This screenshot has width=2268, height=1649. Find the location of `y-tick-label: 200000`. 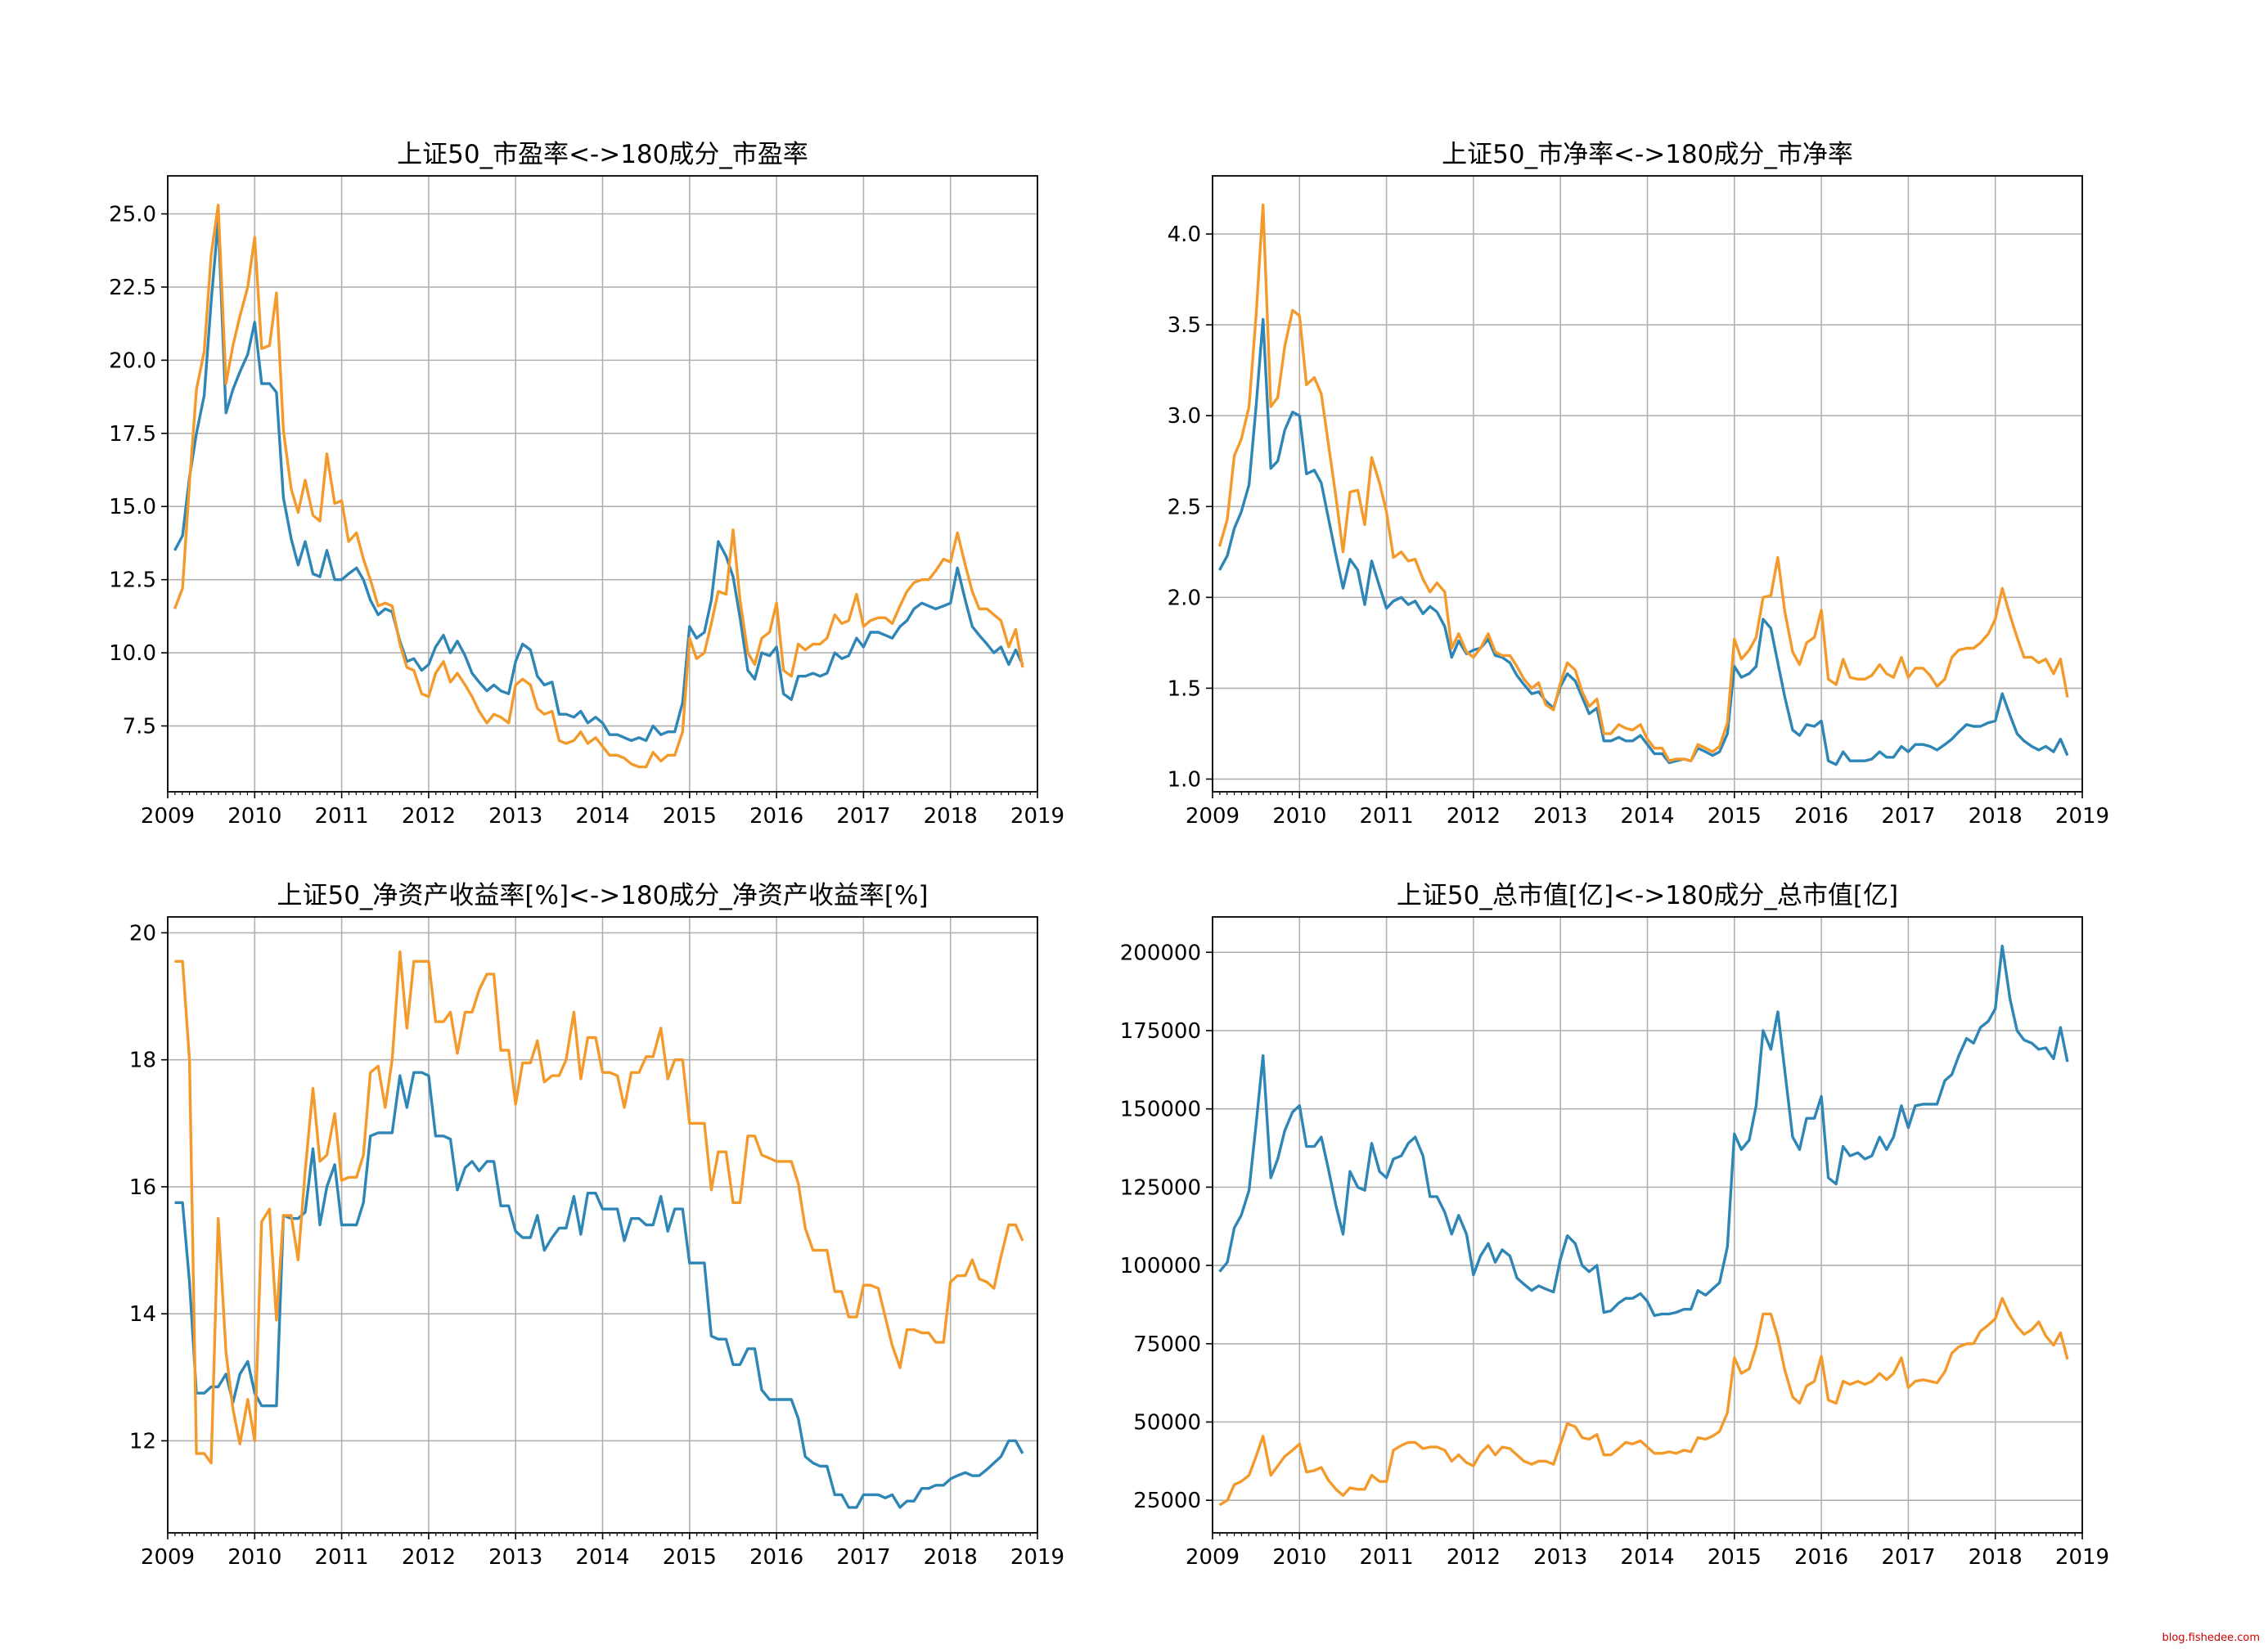

y-tick-label: 200000 is located at coordinates (1160, 953).